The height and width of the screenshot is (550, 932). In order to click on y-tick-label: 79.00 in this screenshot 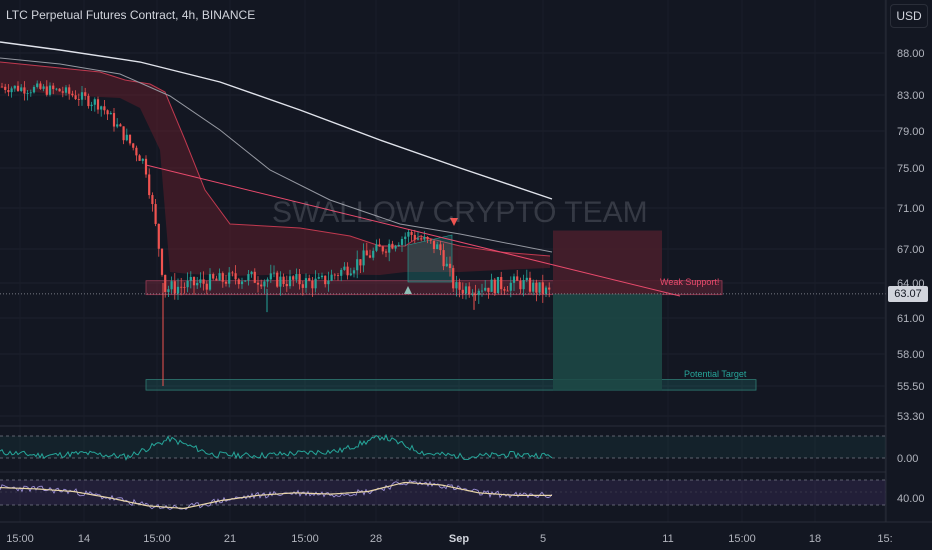, I will do `click(911, 132)`.